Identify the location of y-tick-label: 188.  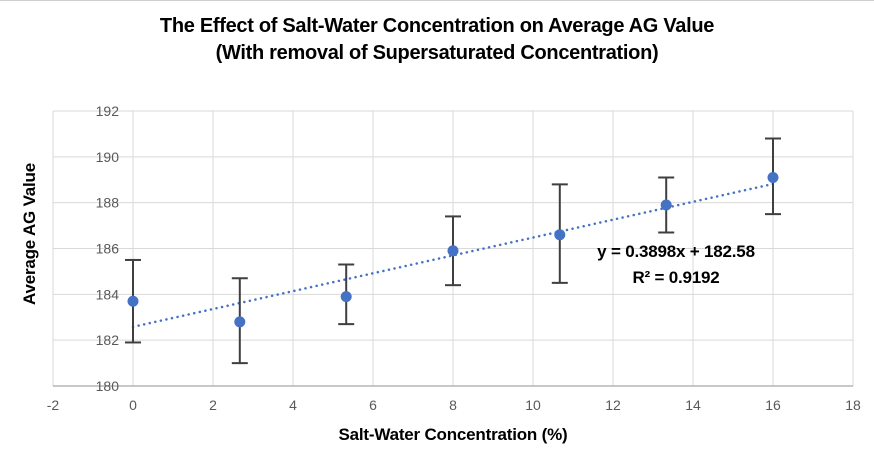
(108, 203).